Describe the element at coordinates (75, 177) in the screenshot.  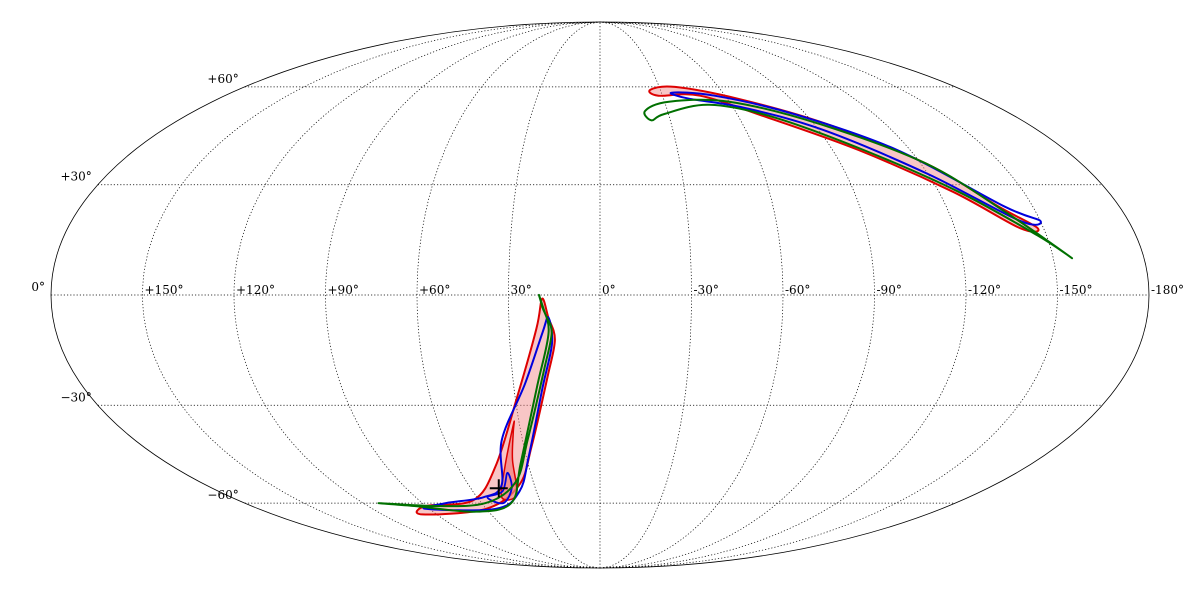
I see `lat-label: +30°` at that location.